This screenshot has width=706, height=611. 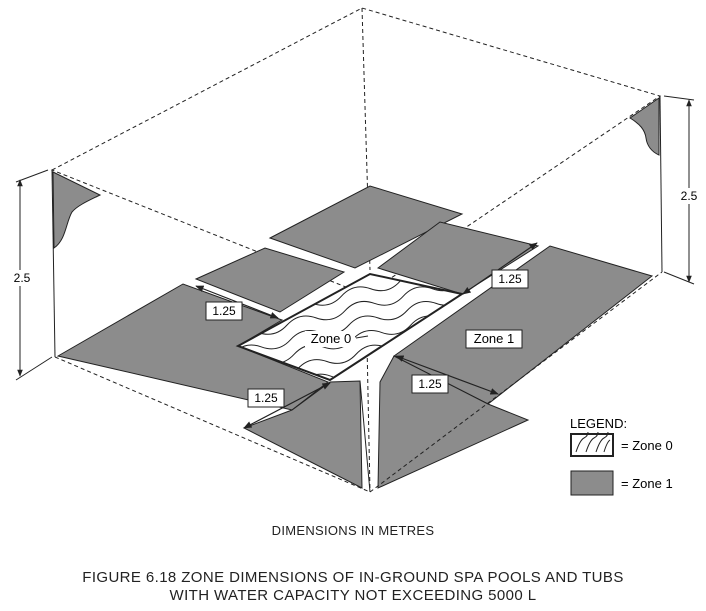 I want to click on left-height-label: 2.5, so click(x=22, y=278).